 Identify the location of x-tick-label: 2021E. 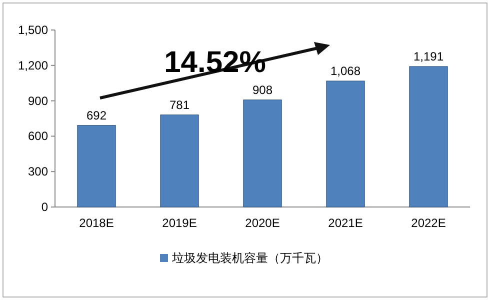
(345, 223).